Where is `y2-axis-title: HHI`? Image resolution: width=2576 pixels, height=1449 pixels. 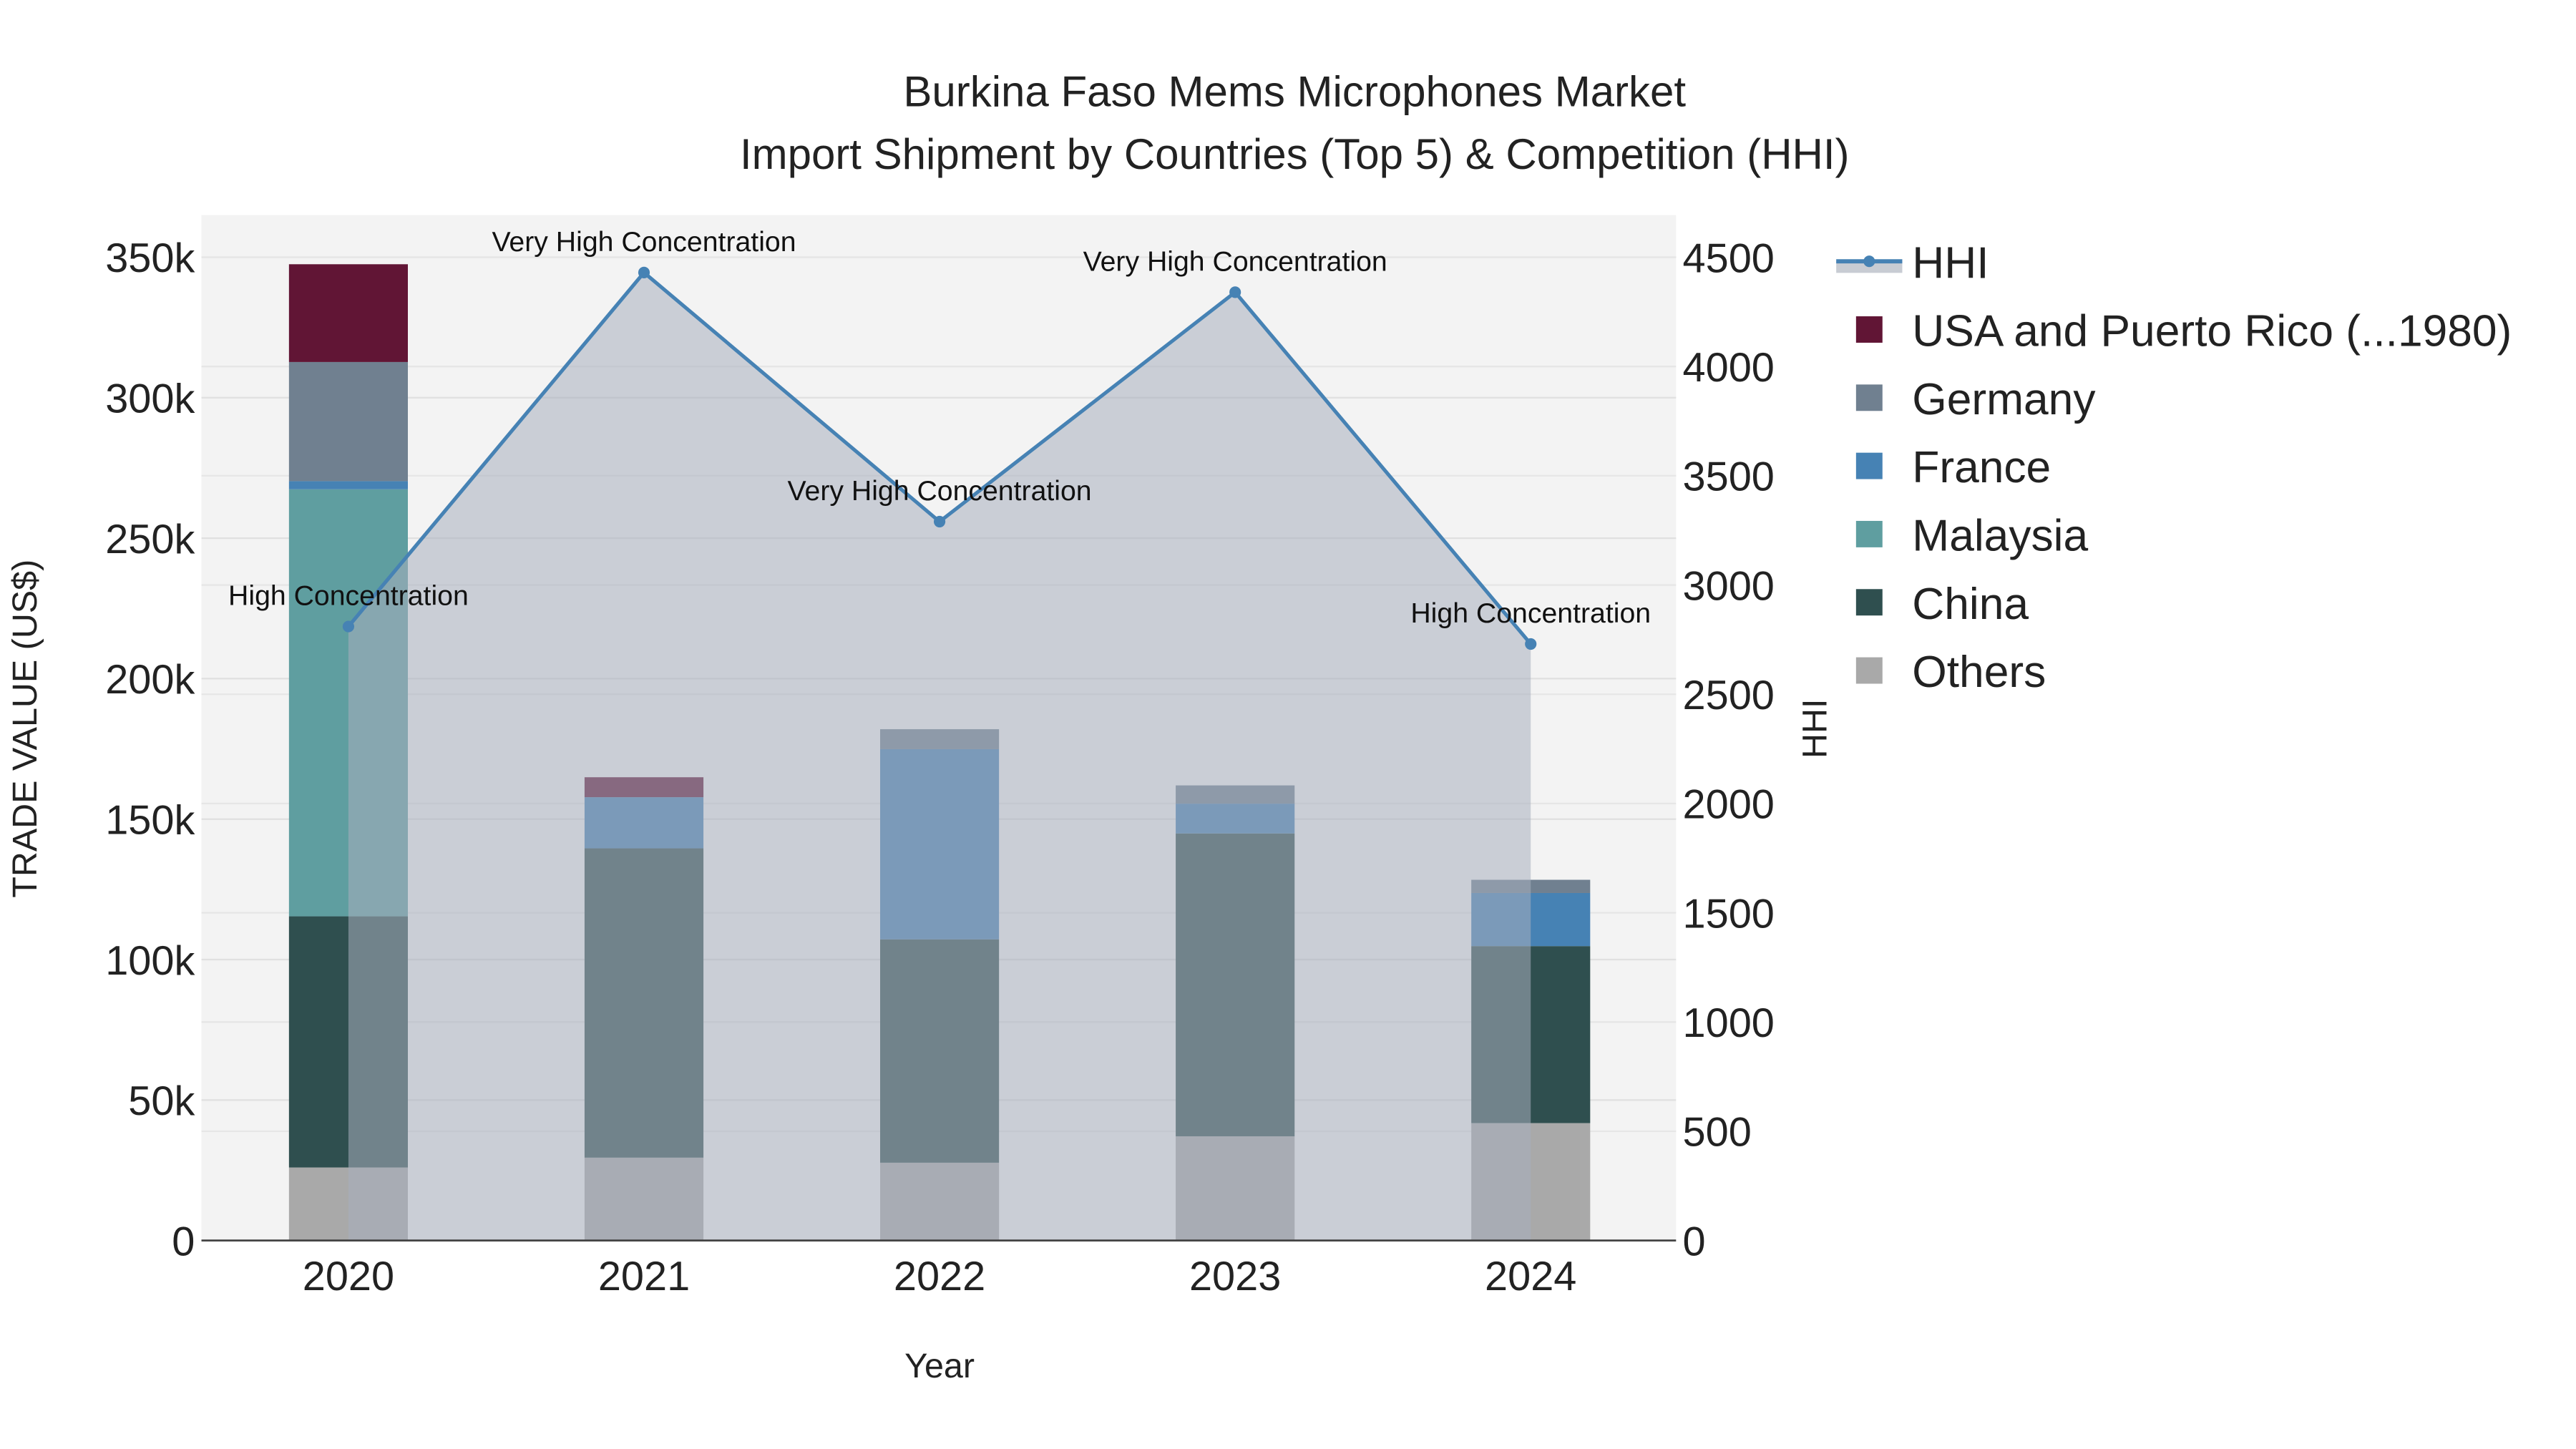
y2-axis-title: HHI is located at coordinates (1814, 728).